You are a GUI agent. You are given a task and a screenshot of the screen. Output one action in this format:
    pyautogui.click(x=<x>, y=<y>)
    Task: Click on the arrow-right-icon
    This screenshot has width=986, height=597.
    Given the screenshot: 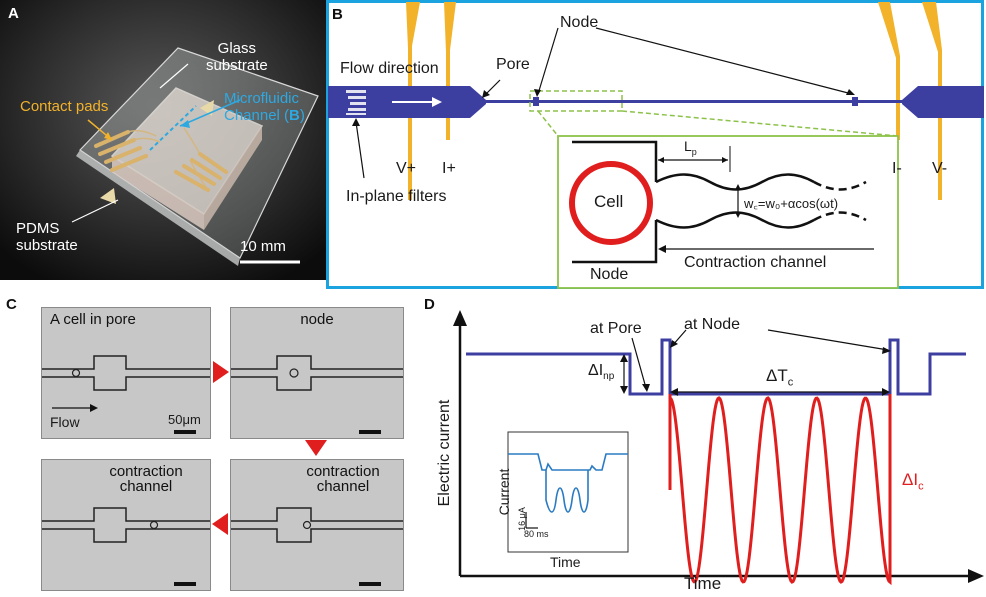 What is the action you would take?
    pyautogui.click(x=221, y=372)
    